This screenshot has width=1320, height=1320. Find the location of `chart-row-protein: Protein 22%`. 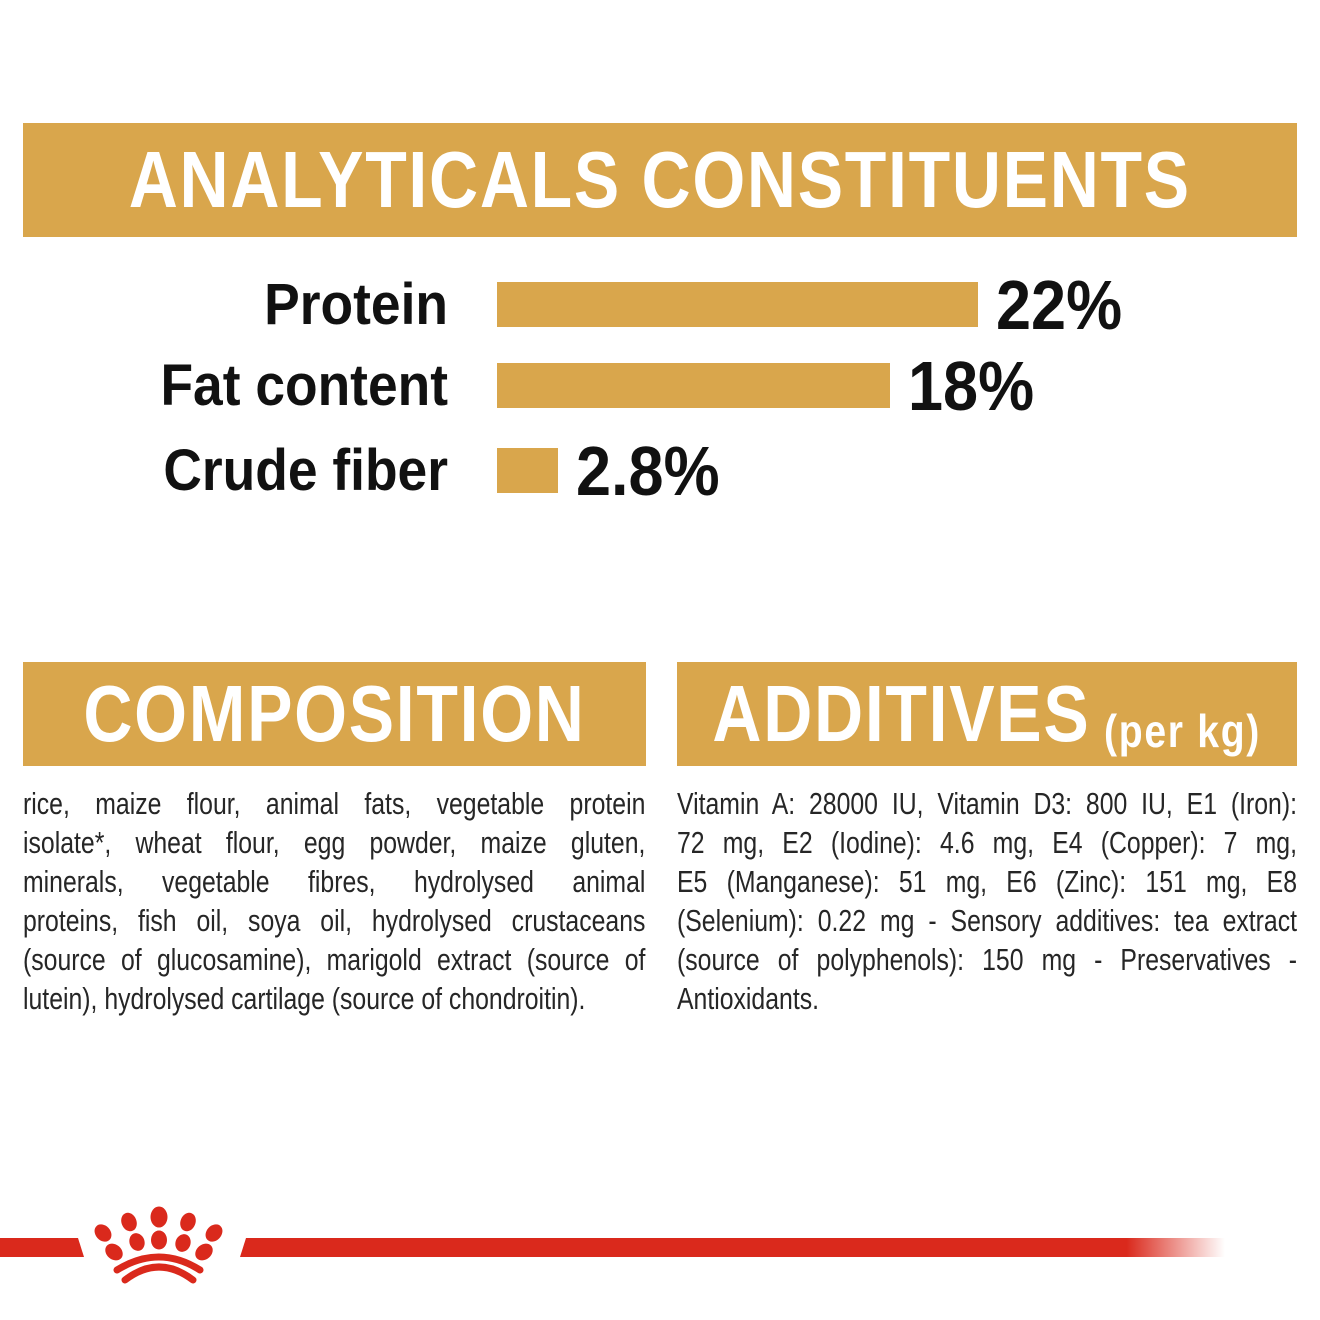

chart-row-protein: Protein 22% is located at coordinates (660, 305).